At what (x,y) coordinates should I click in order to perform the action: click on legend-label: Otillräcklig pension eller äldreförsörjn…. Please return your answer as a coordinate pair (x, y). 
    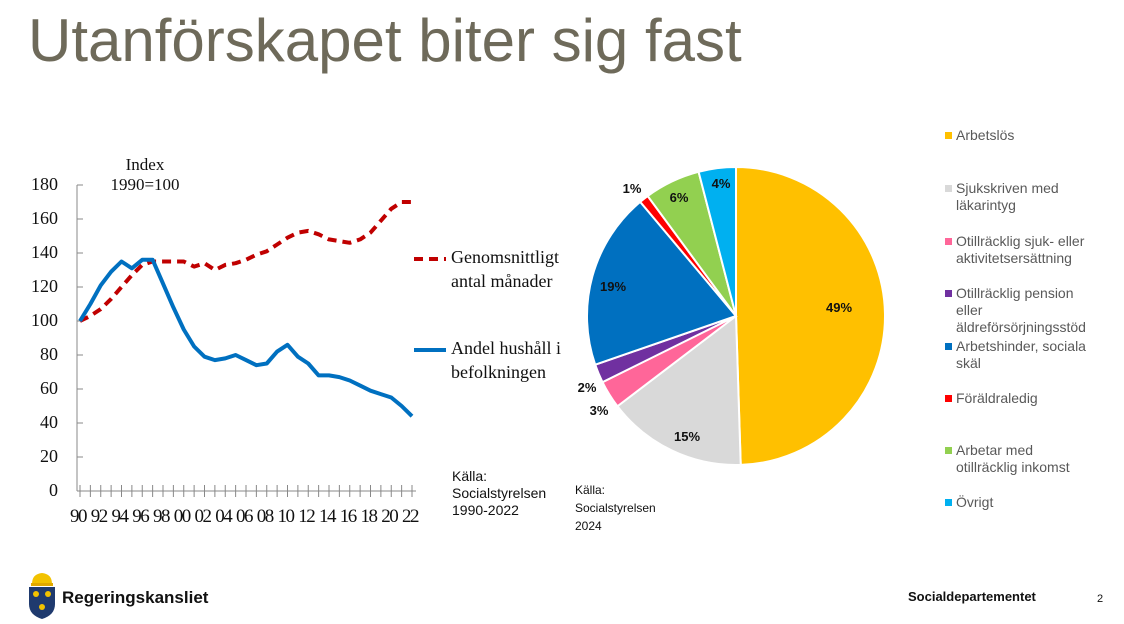
    Looking at the image, I should click on (1021, 310).